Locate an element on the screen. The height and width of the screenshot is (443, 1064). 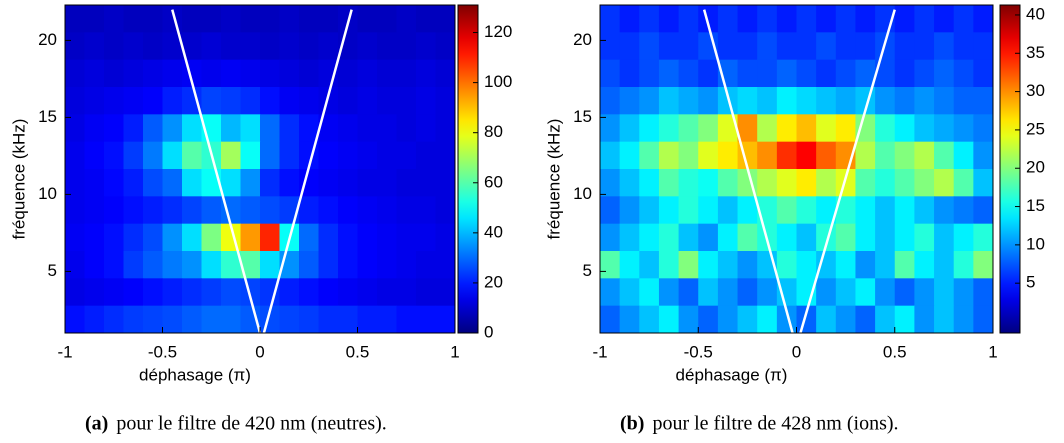
colorbar-tick-label: 120 is located at coordinates (498, 31).